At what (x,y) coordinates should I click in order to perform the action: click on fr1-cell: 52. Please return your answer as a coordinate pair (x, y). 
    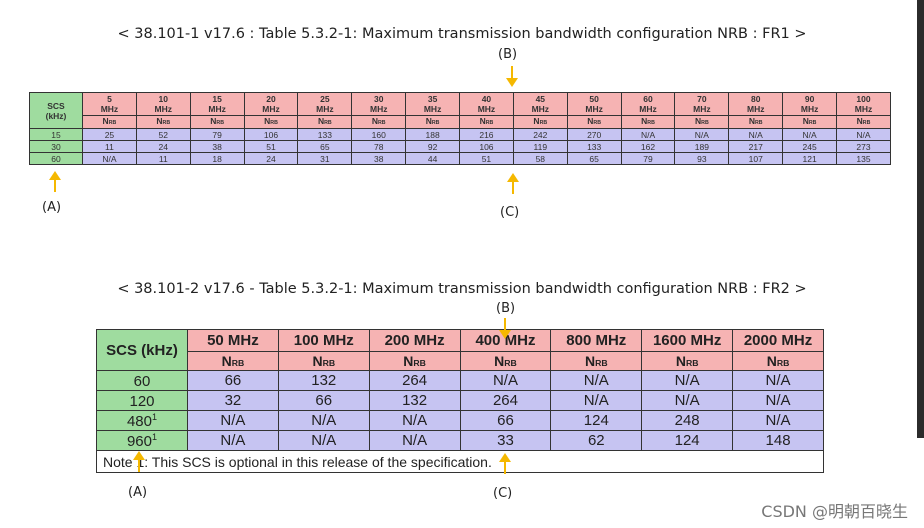
    Looking at the image, I should click on (163, 134).